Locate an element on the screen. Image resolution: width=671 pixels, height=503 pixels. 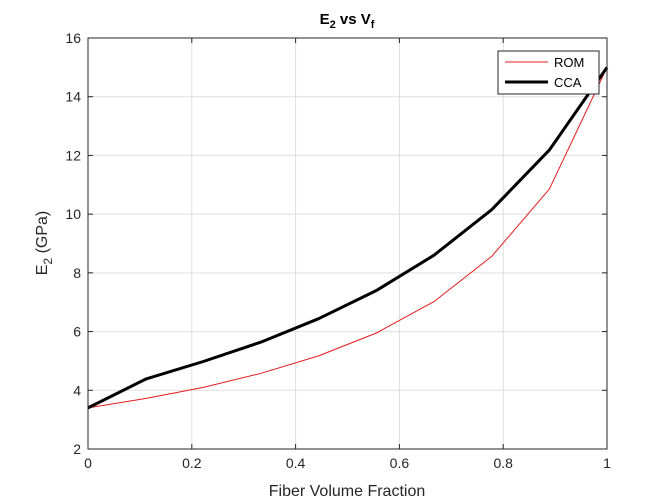
legend: ROM CCA is located at coordinates (548, 72).